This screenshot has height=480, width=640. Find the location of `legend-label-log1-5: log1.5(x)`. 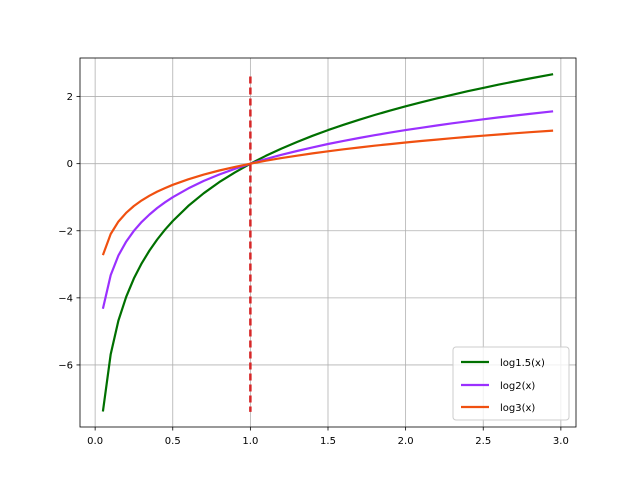

legend-label-log1-5: log1.5(x) is located at coordinates (522, 363).